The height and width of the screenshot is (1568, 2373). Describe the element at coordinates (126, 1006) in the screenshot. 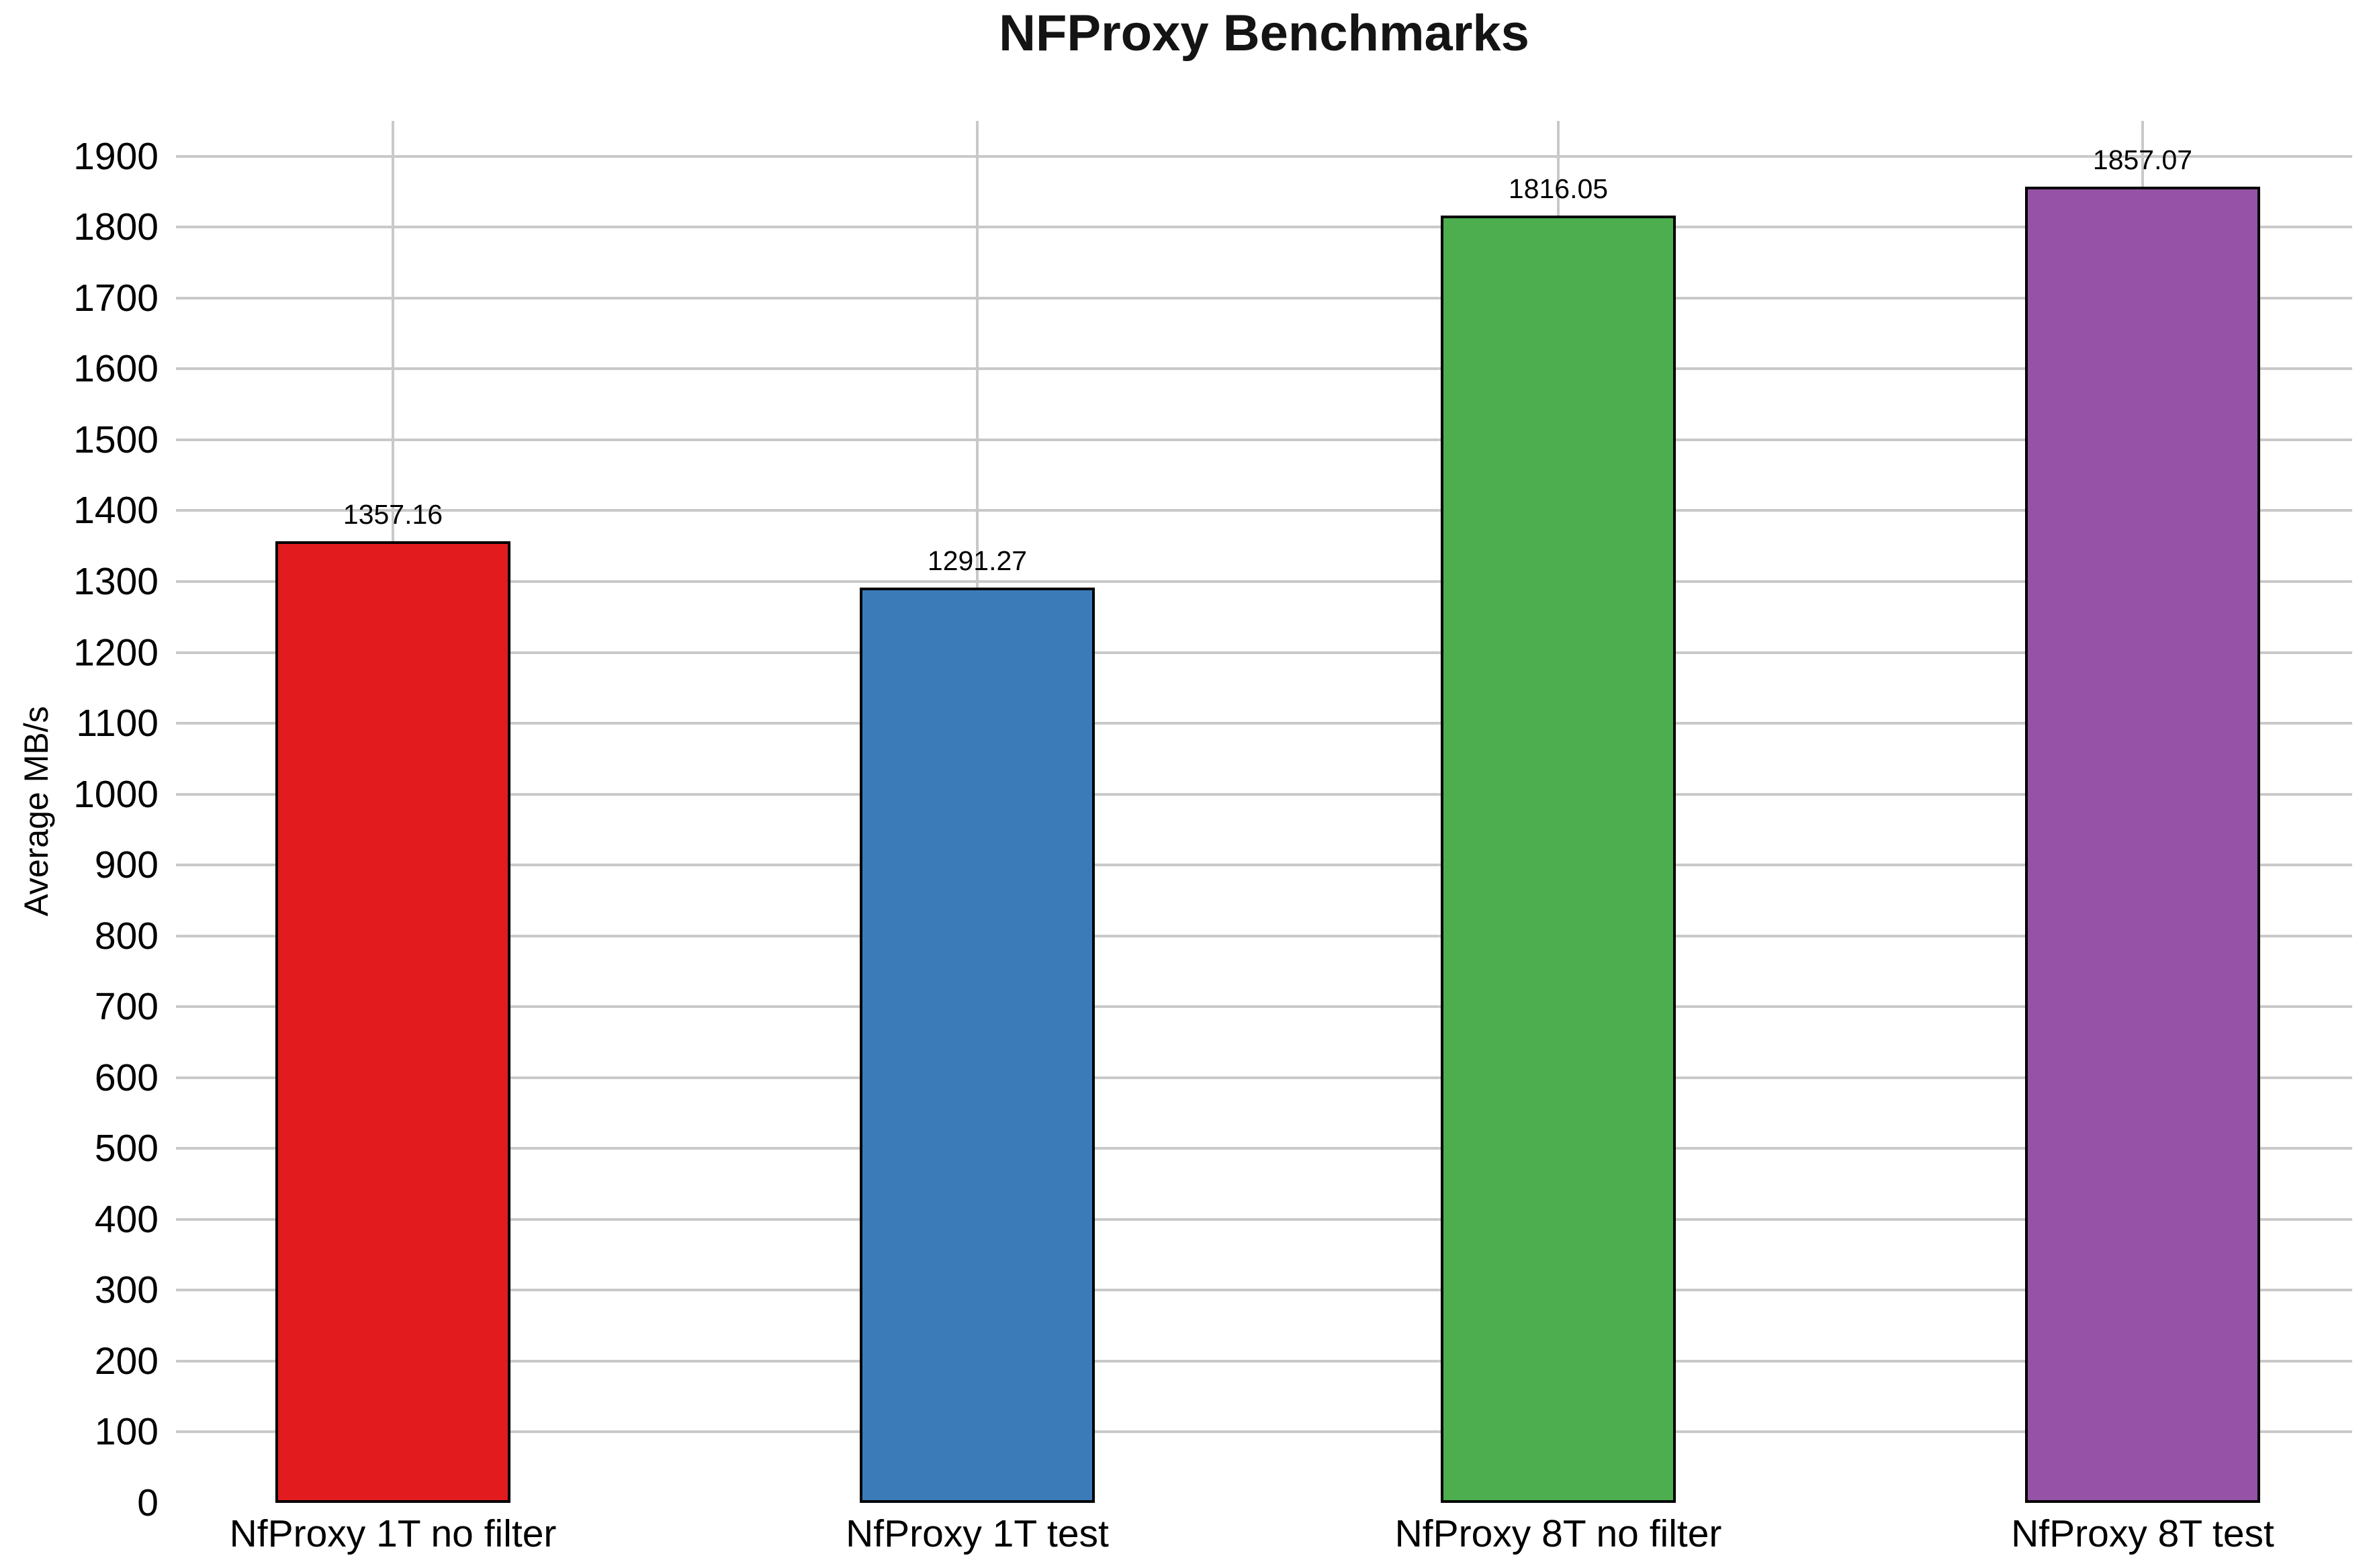

I see `y-tick-label: 700` at that location.